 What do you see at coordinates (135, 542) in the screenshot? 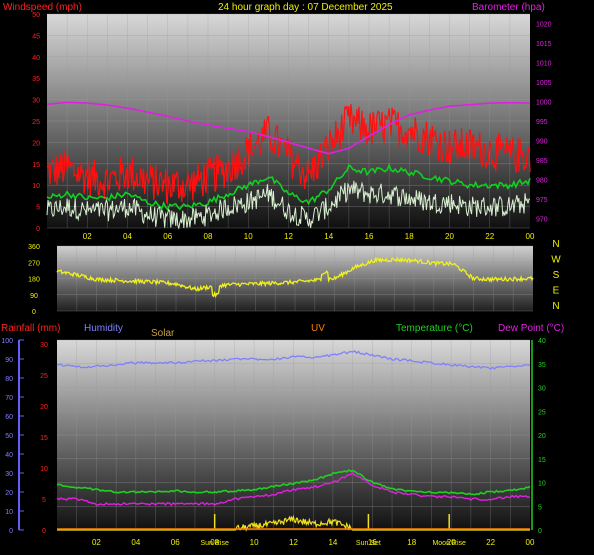
I see `temp-x-tick-label: 04` at bounding box center [135, 542].